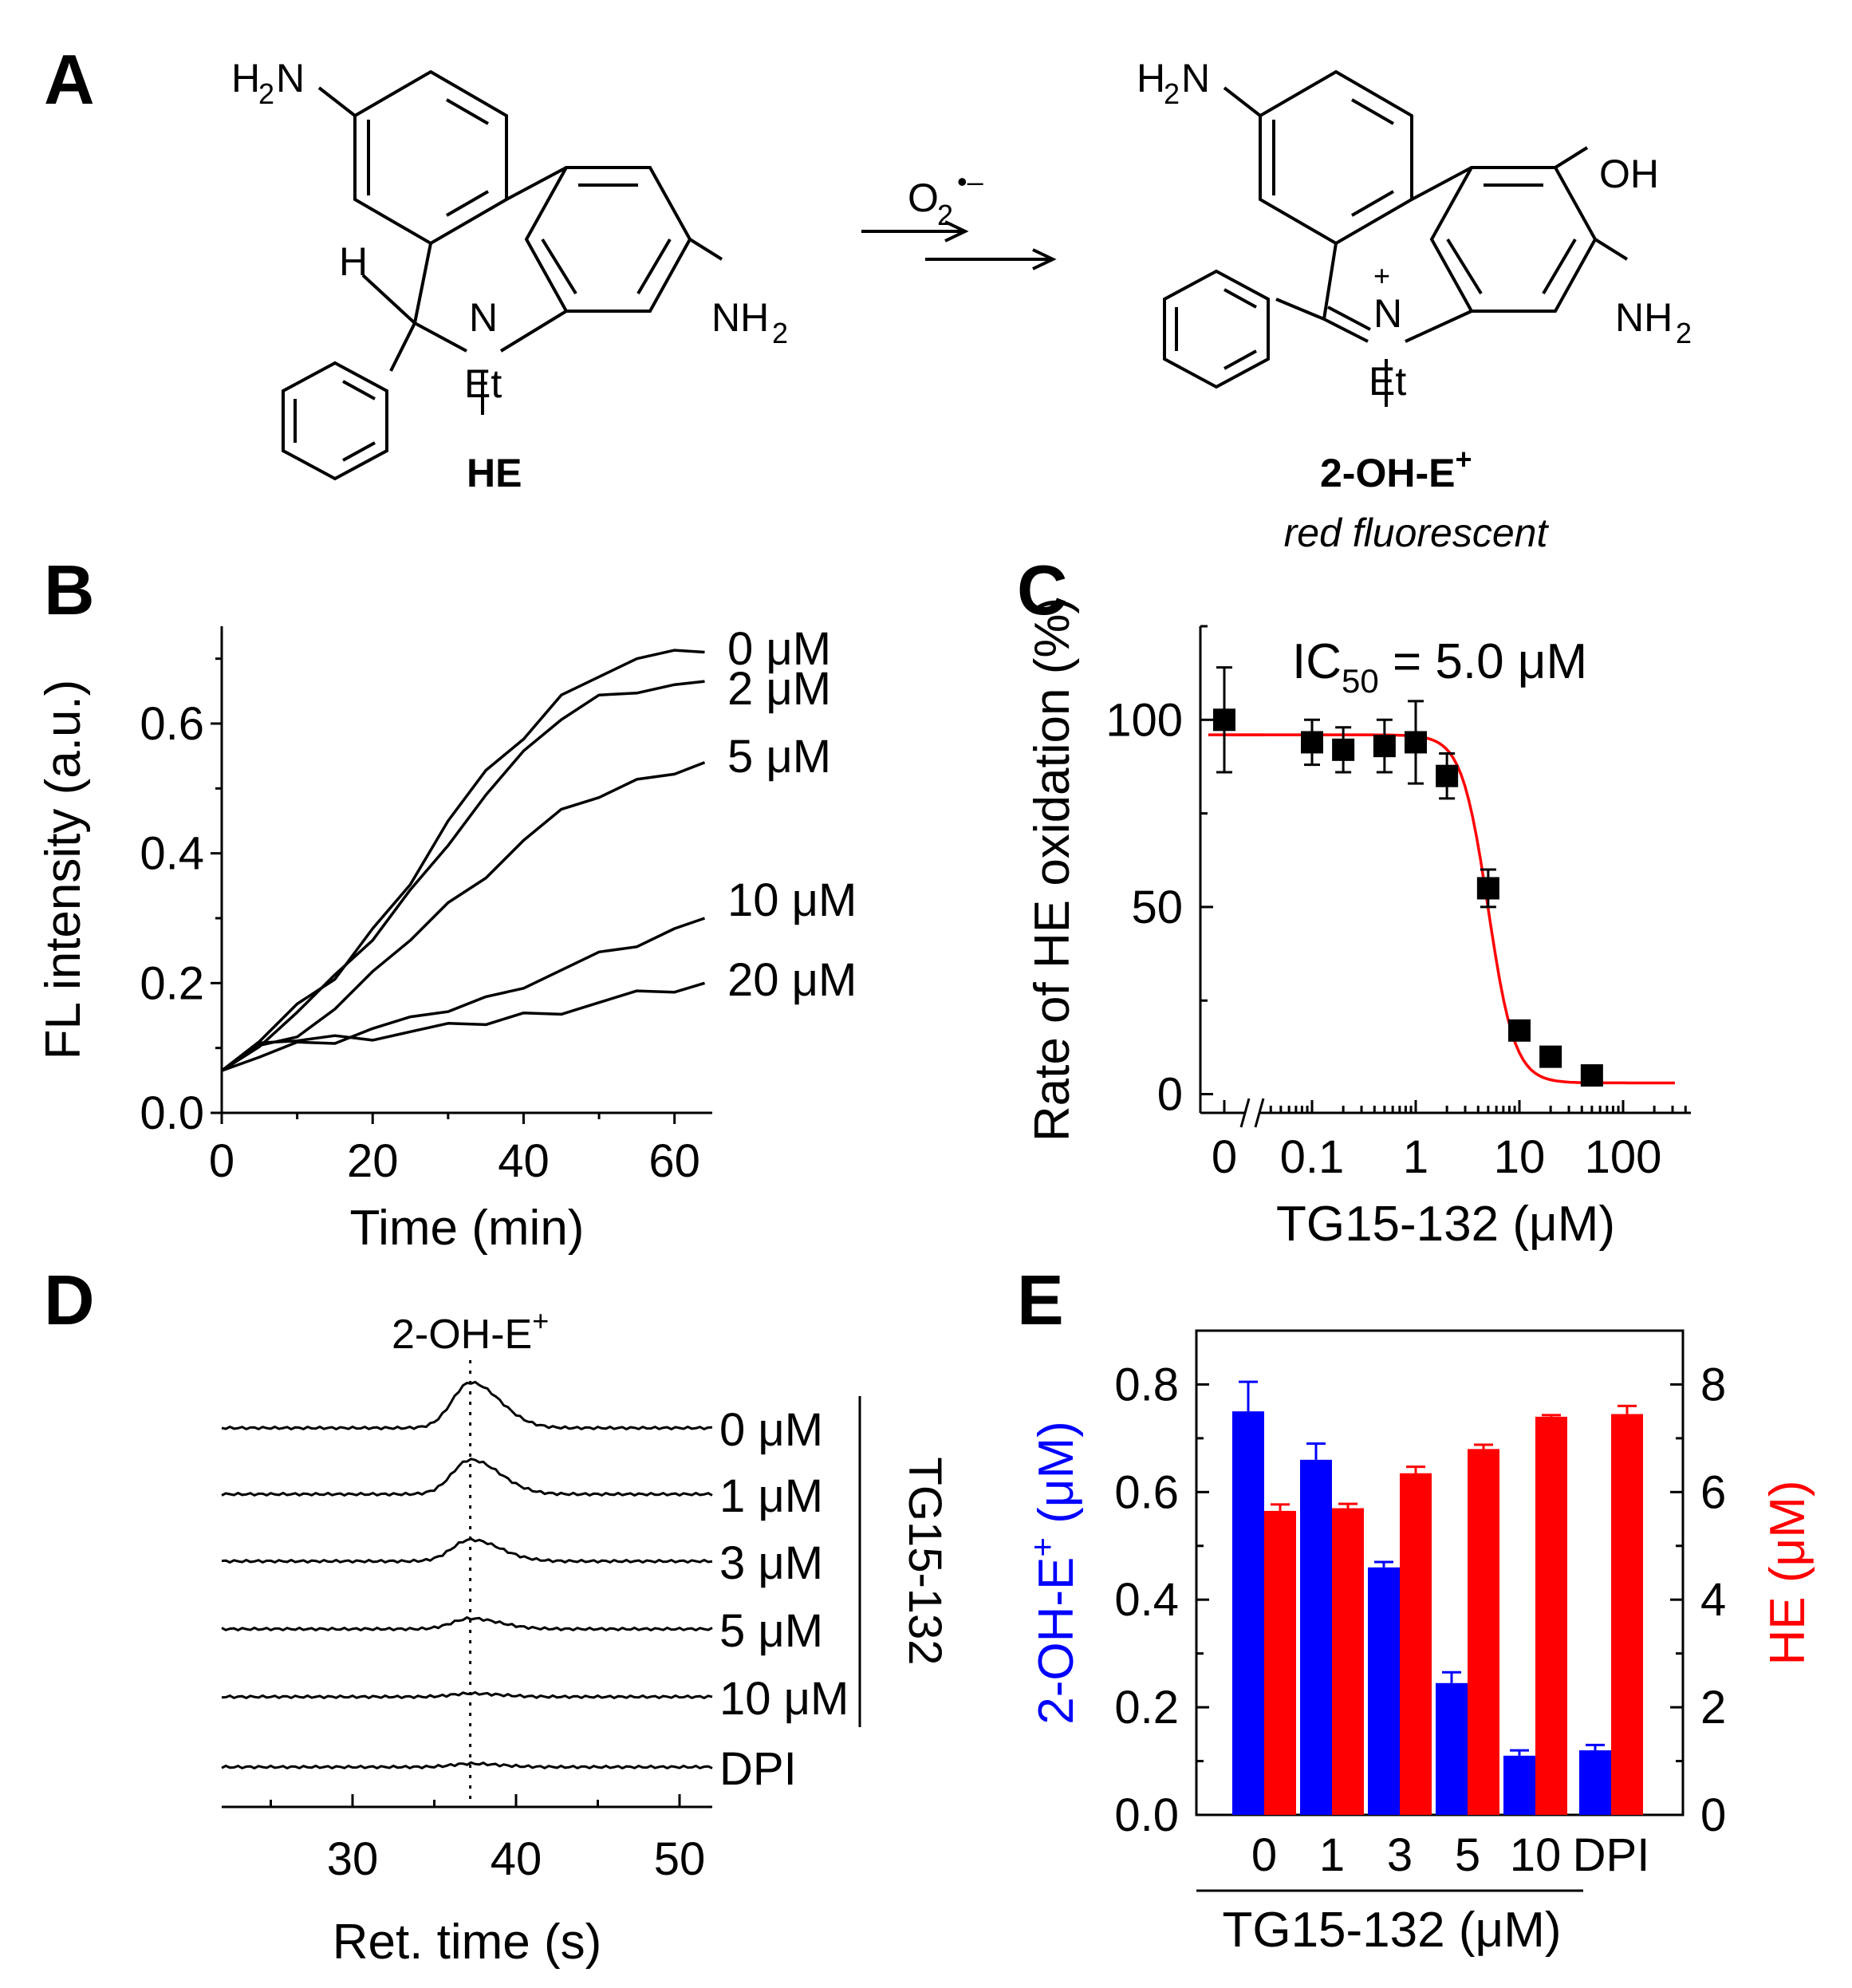 The height and width of the screenshot is (1988, 1852). I want to click on d-x-tick-label: 40, so click(517, 1859).